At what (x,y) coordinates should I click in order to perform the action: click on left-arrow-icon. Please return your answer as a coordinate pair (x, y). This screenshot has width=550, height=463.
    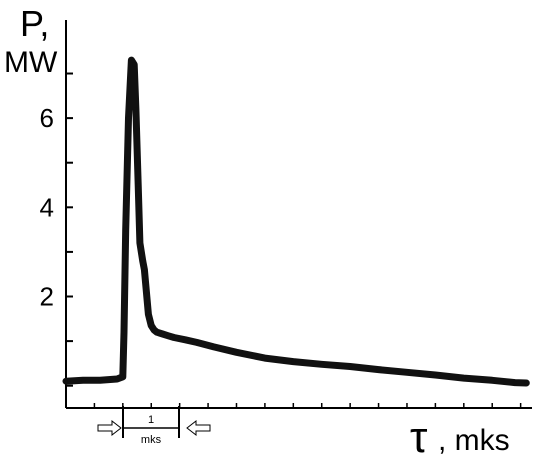
    Looking at the image, I should click on (109, 428).